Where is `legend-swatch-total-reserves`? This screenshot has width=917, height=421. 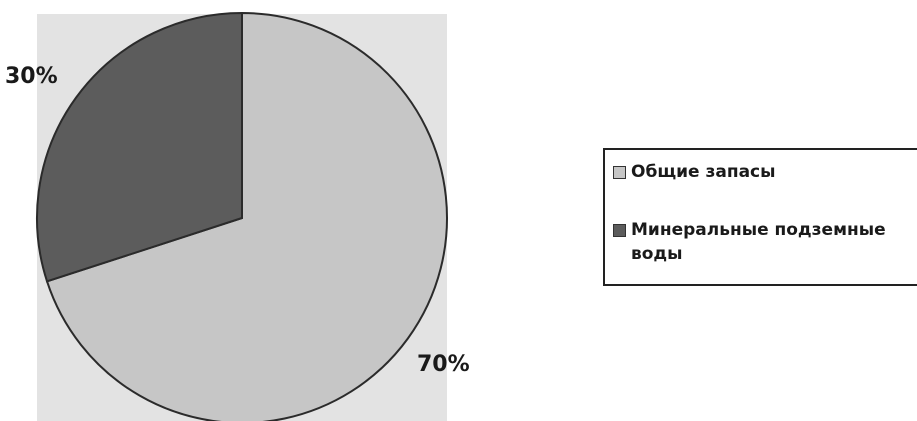
legend-swatch-total-reserves is located at coordinates (619, 172).